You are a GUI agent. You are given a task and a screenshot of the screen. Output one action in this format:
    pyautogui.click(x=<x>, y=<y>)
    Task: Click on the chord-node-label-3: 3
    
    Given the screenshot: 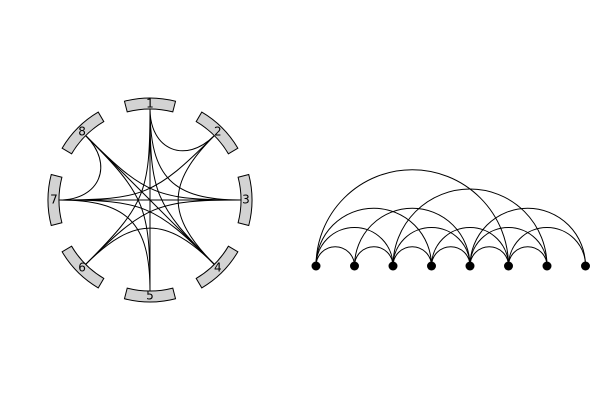 What is the action you would take?
    pyautogui.click(x=246, y=200)
    